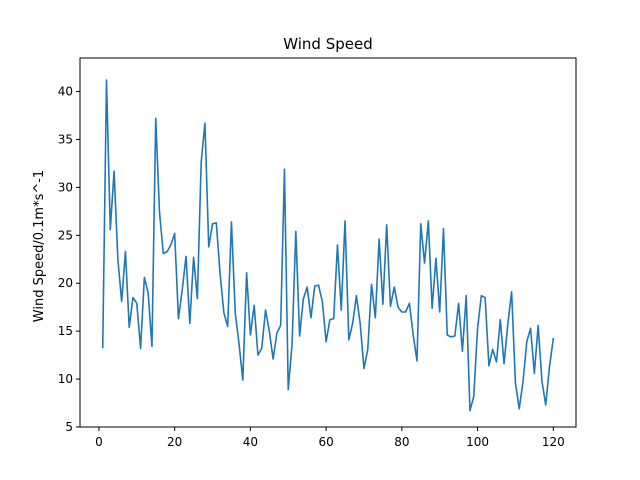 The height and width of the screenshot is (480, 640). I want to click on y-tick-label: 25, so click(65, 235).